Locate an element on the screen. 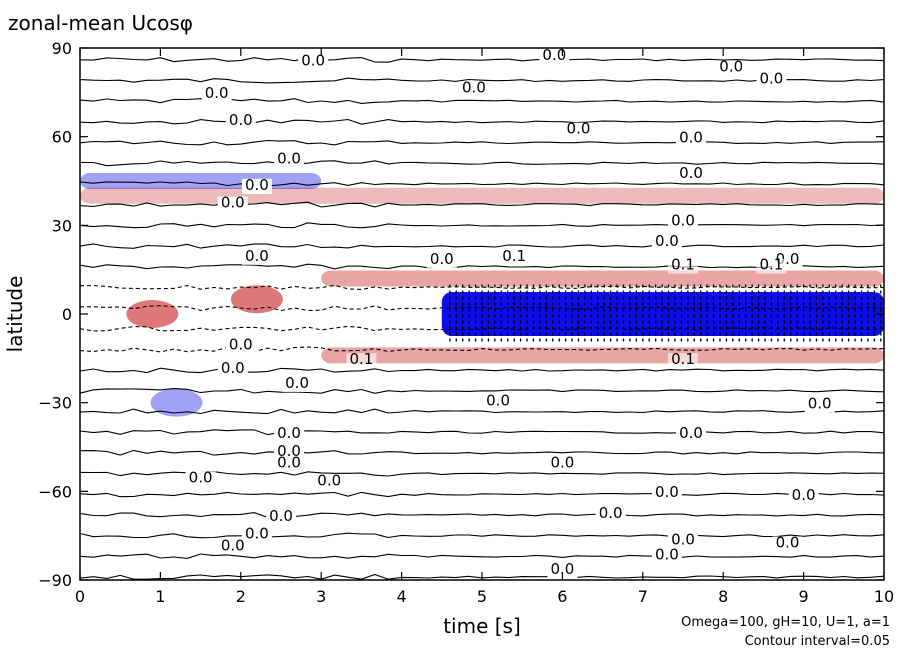  x-tick-label: 0 is located at coordinates (80, 596).